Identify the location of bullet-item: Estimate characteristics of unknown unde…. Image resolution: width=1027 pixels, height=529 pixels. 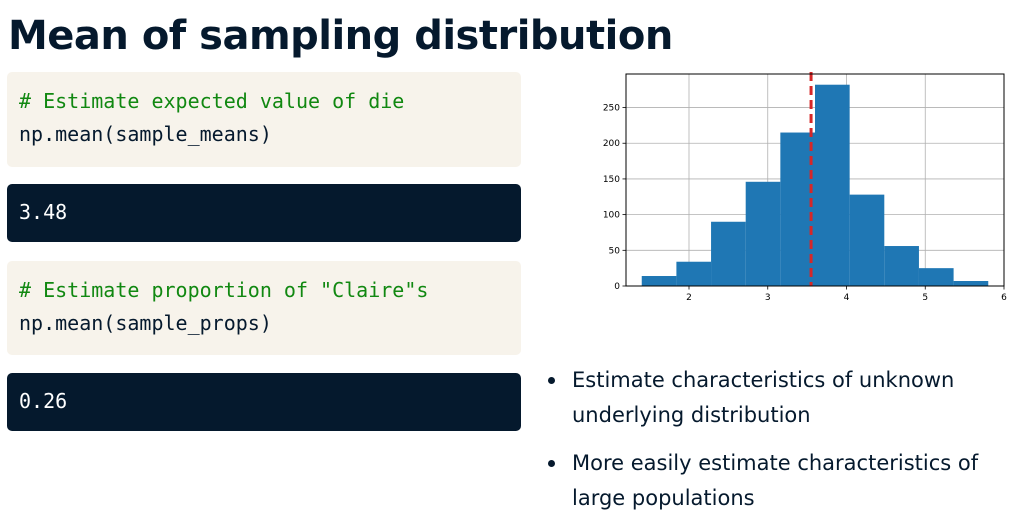
(783, 398).